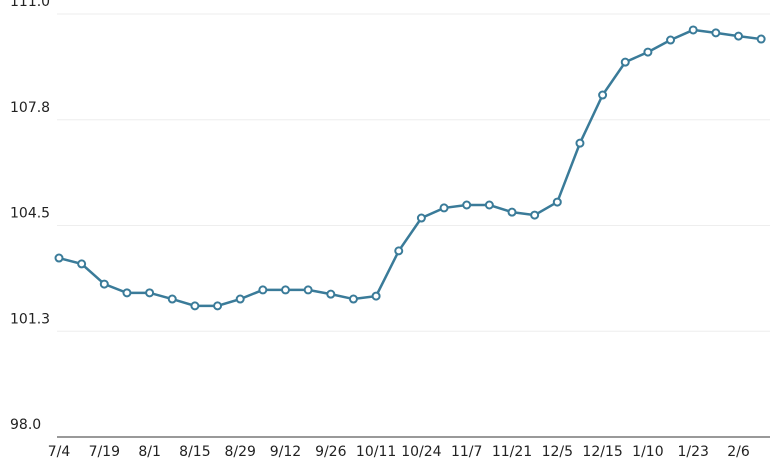  I want to click on y-tick-label: 98.0, so click(25, 425).